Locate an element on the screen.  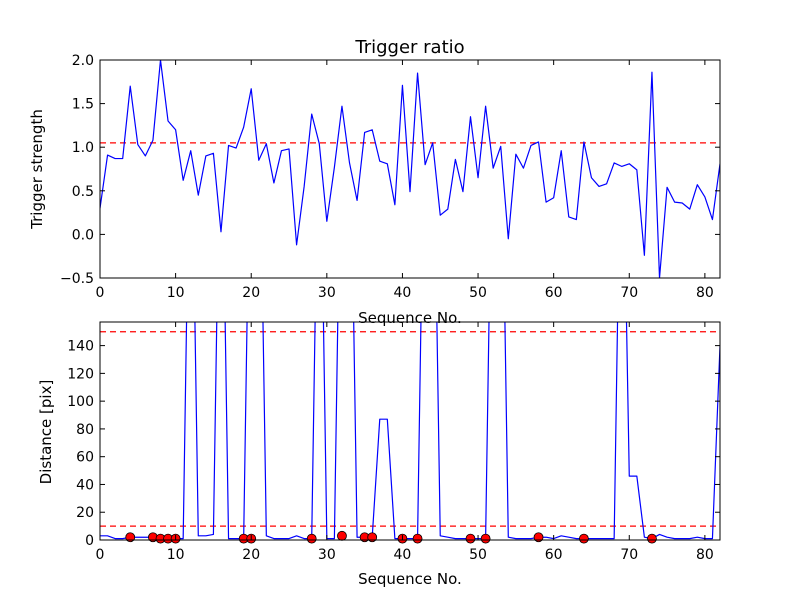
y-axis-label: Trigger strength is located at coordinates (37, 169).